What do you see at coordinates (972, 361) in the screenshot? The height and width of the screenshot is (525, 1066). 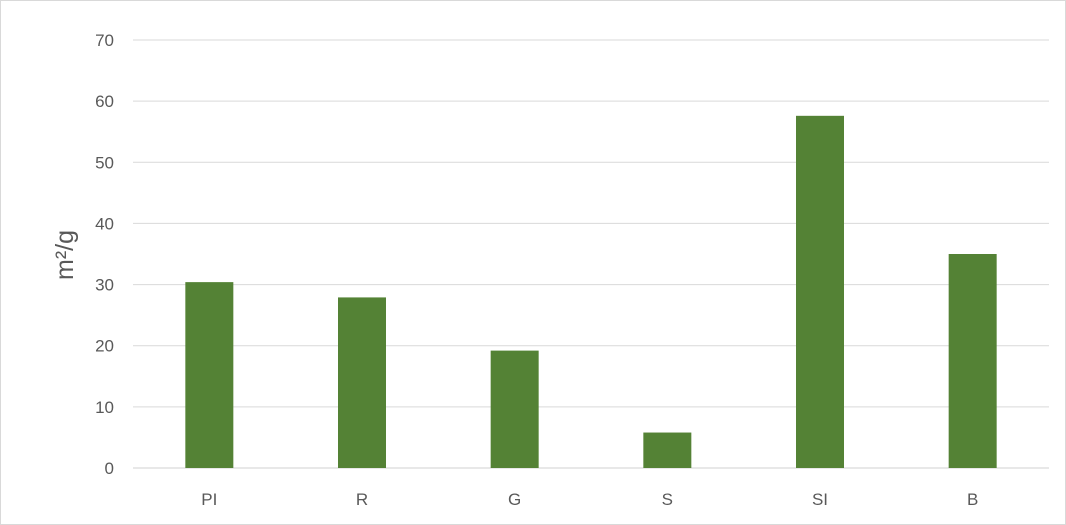 I see `bar-b` at bounding box center [972, 361].